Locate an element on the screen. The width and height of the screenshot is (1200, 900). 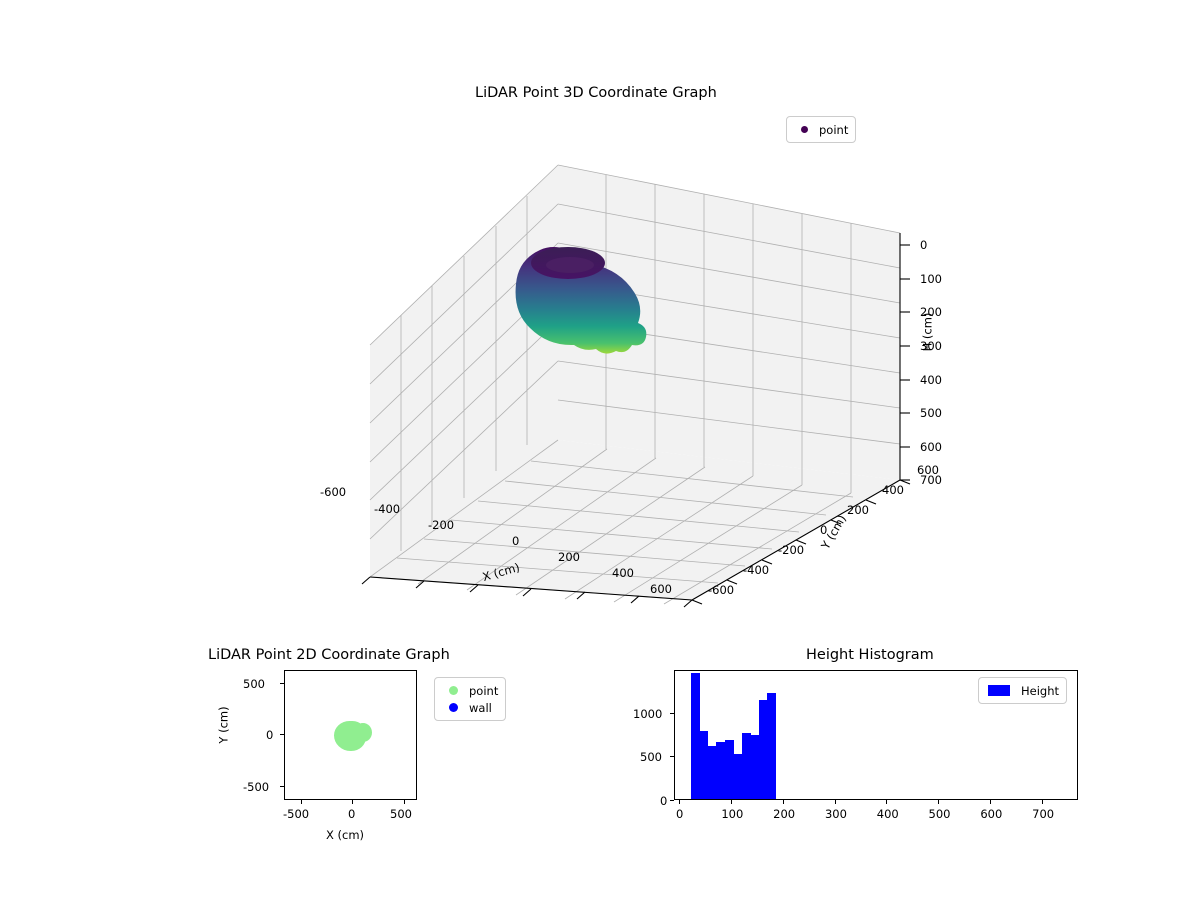
z-tick-3d: 200 is located at coordinates (931, 312).